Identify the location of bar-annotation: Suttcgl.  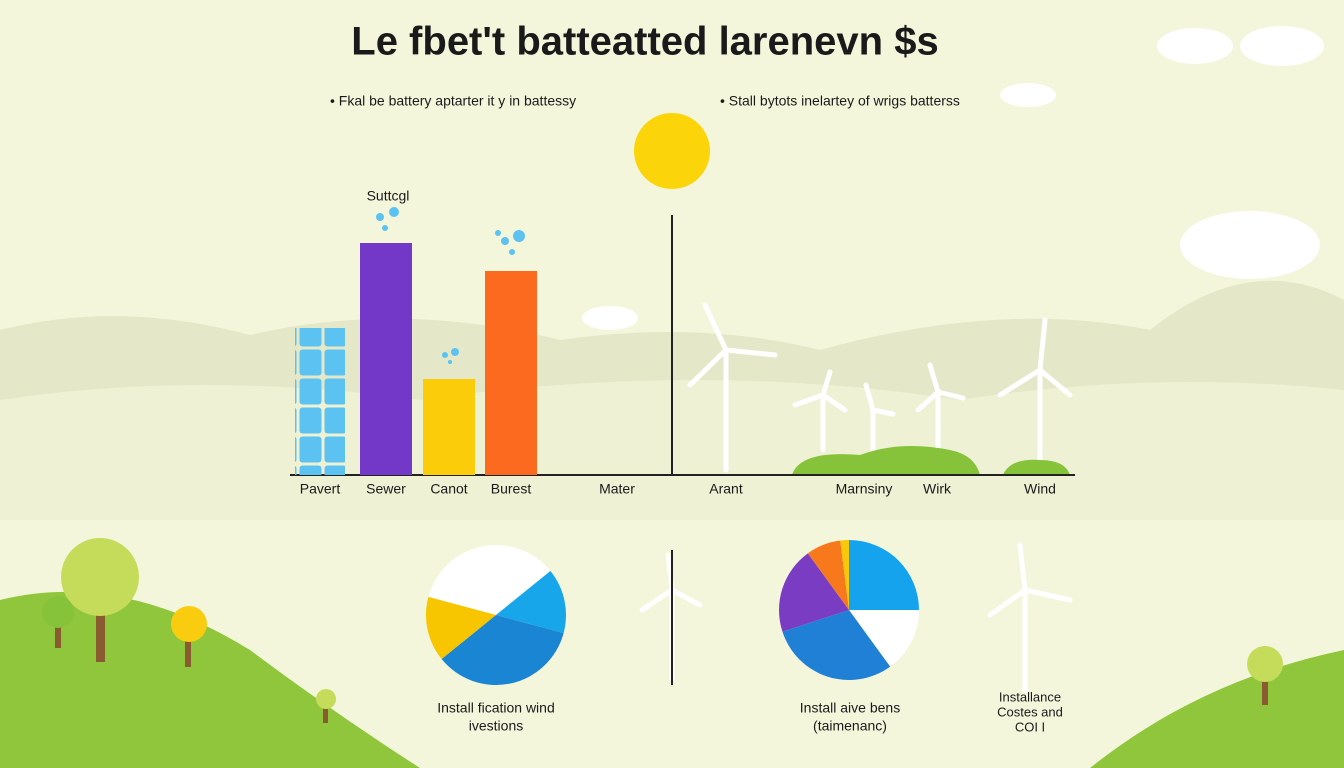
(388, 196).